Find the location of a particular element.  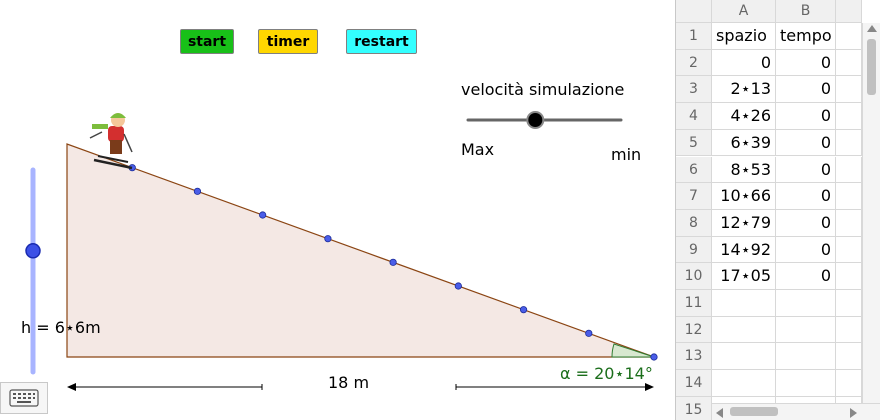

sheet-cell-a: 2⋆13 is located at coordinates (744, 90).